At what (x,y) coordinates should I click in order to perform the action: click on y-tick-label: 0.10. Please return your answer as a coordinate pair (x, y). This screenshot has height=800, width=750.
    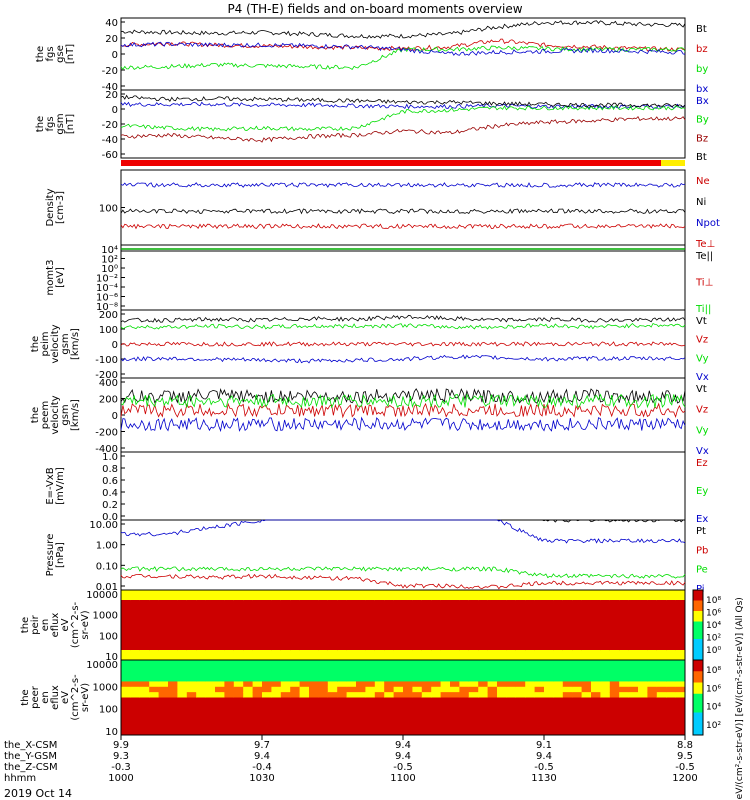
    Looking at the image, I should click on (107, 566).